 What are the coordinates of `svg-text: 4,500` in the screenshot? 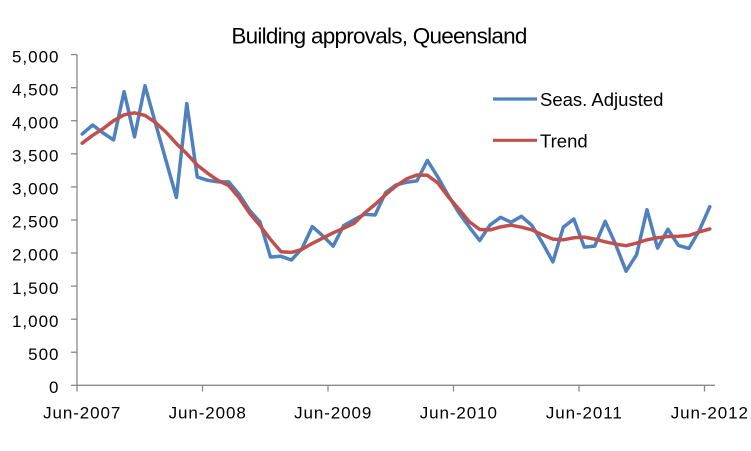 It's located at (36, 89).